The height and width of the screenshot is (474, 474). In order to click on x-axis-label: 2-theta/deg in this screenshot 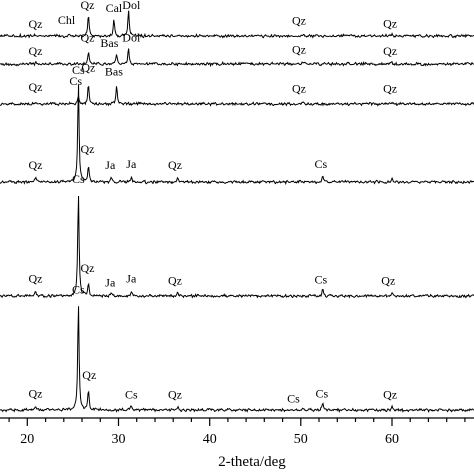, I will do `click(252, 462)`.